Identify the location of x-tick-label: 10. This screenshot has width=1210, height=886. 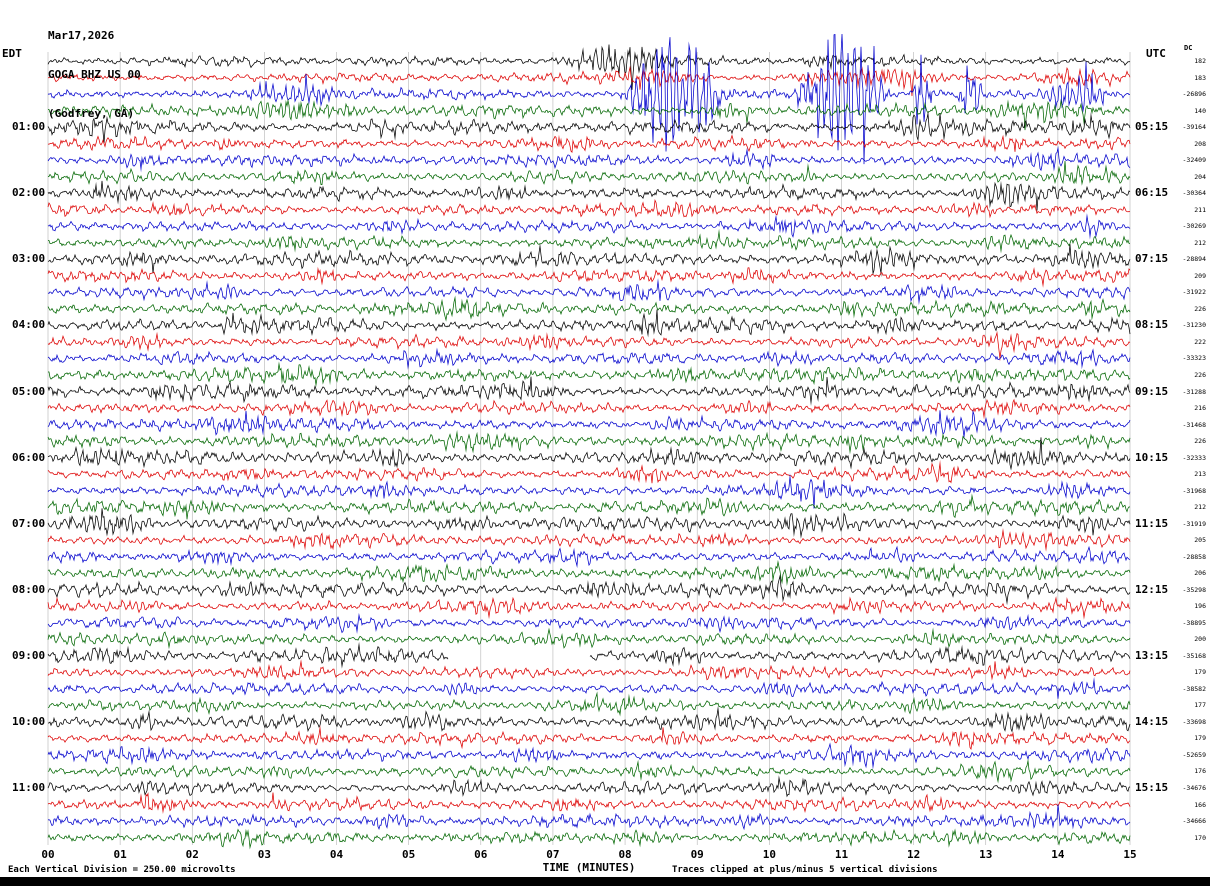
(769, 854).